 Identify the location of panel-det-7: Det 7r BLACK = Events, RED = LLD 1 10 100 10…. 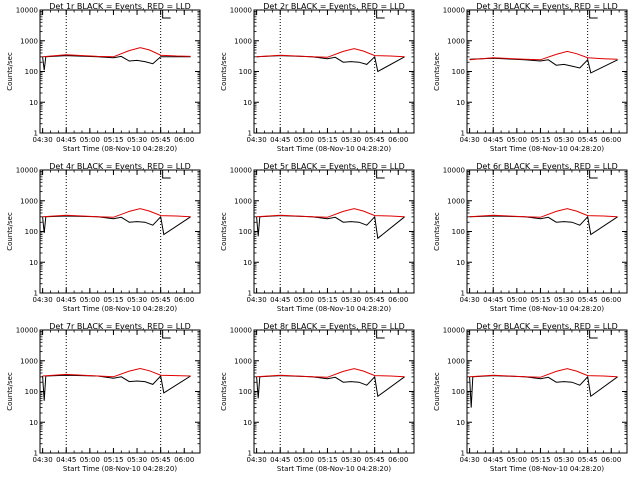
(103, 397).